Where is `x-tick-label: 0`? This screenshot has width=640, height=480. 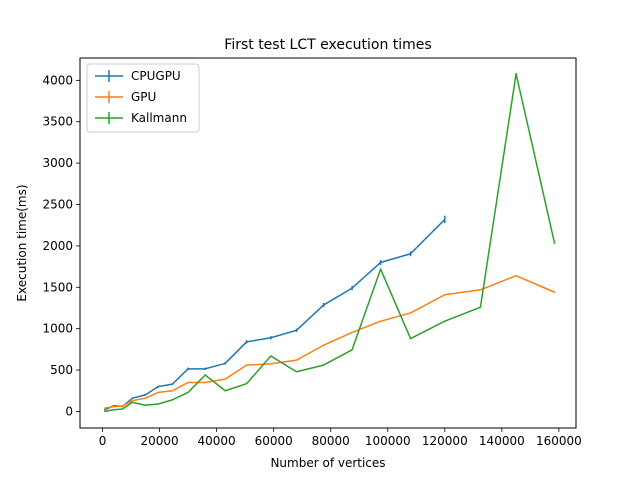
x-tick-label: 0 is located at coordinates (103, 441).